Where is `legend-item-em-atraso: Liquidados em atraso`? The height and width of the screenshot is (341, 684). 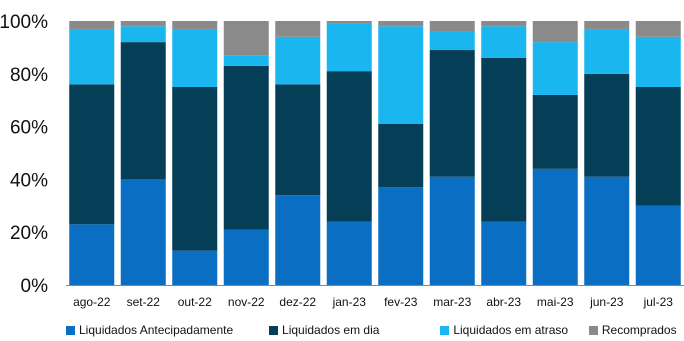 legend-item-em-atraso: Liquidados em atraso is located at coordinates (514, 330).